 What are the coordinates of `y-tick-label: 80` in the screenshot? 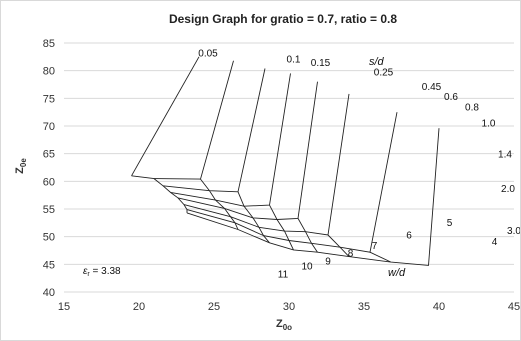 It's located at (49, 72).